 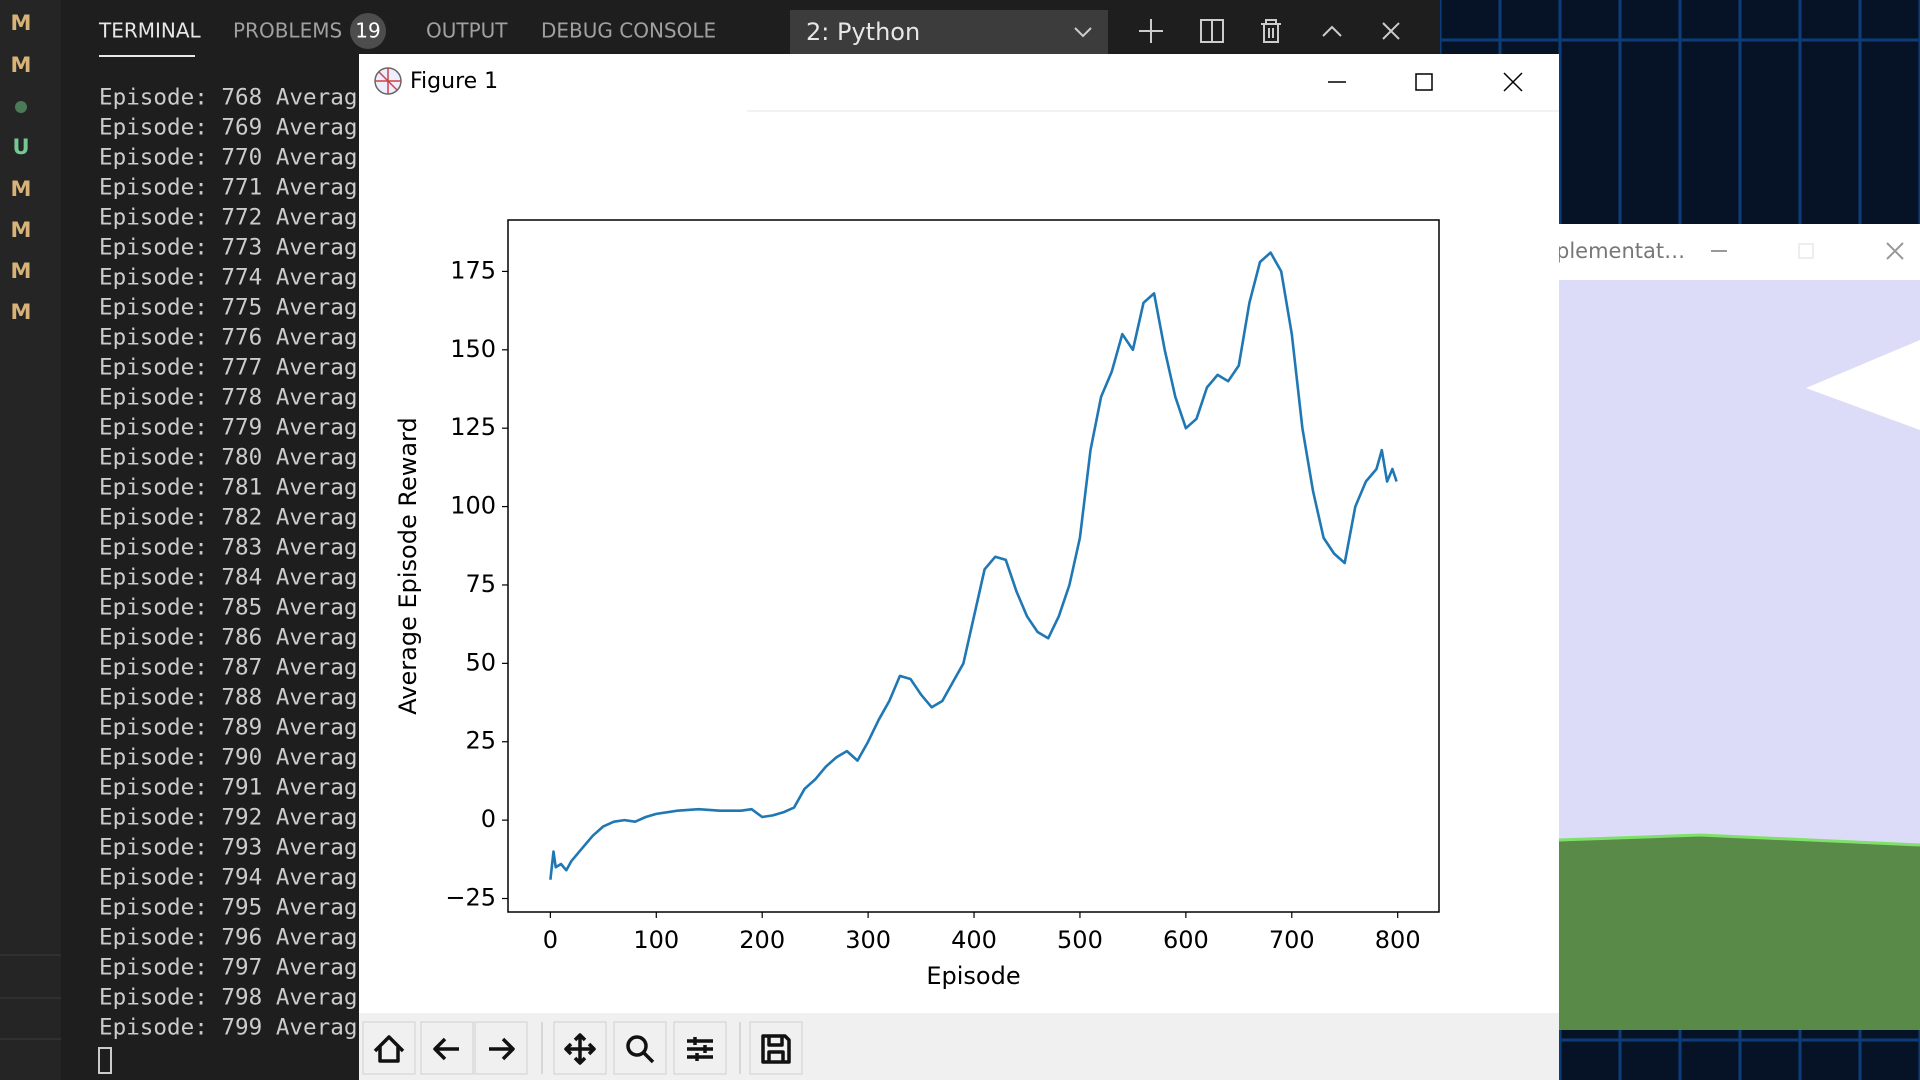 What do you see at coordinates (228, 218) in the screenshot?
I see `terminal-line: Episode: 772 Averag` at bounding box center [228, 218].